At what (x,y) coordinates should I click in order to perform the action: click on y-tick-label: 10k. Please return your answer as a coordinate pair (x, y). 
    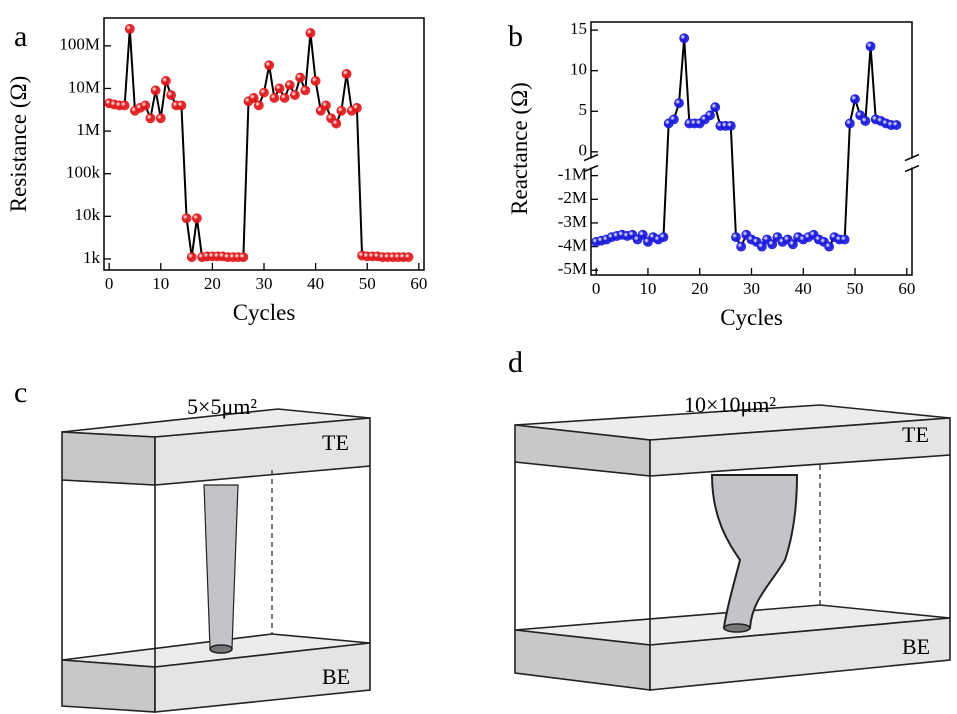
    Looking at the image, I should click on (88, 214).